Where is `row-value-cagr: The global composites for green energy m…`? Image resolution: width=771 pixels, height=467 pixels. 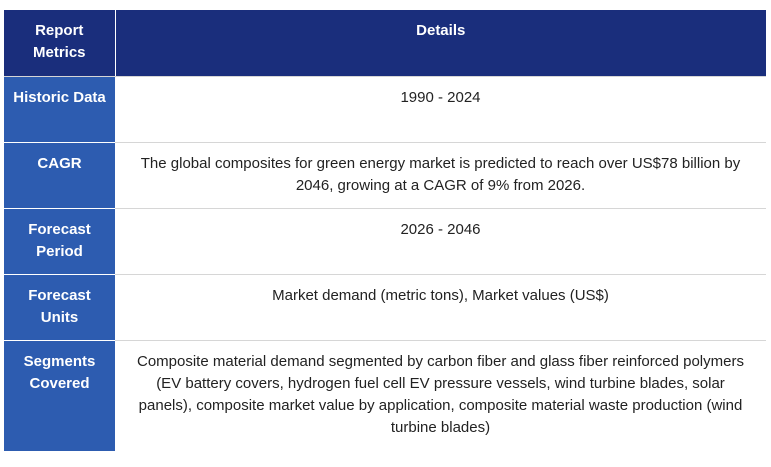
row-value-cagr: The global composites for green energy m… is located at coordinates (440, 175).